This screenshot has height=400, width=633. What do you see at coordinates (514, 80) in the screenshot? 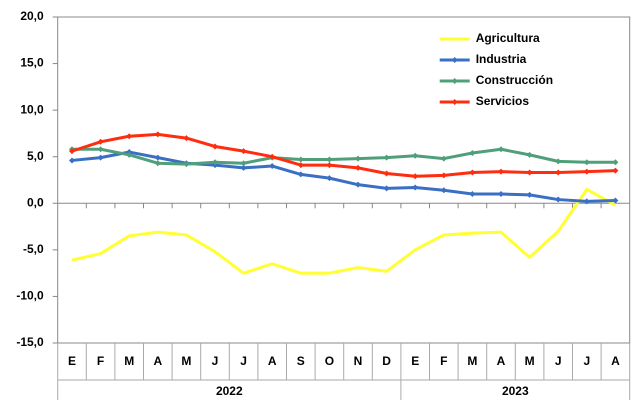
I see `legend-label: Construcción` at bounding box center [514, 80].